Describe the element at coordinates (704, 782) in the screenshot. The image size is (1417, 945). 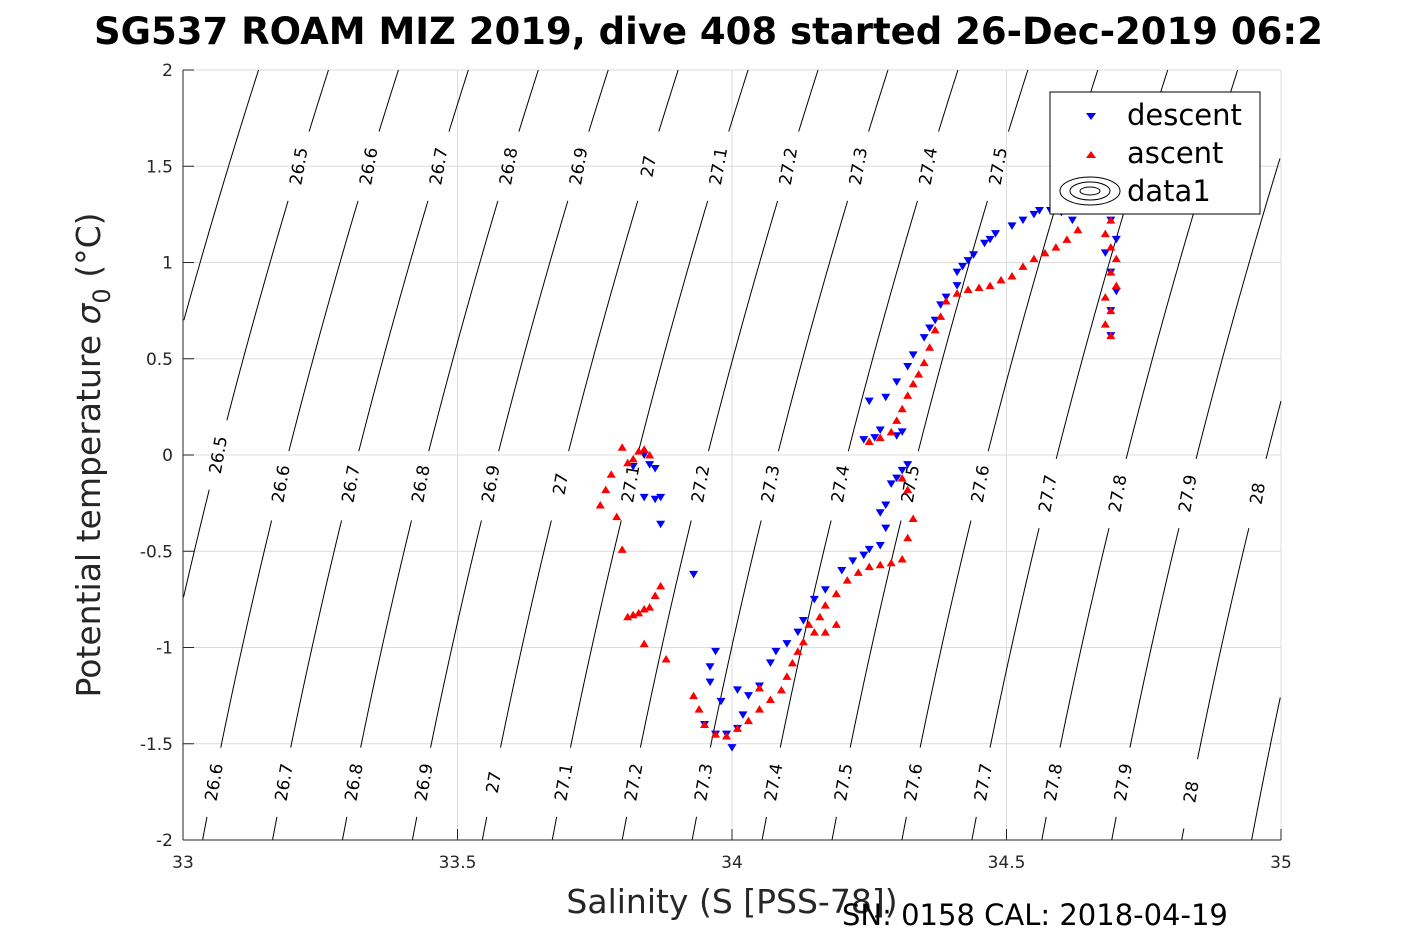
I see `contour-label: 27.3` at that location.